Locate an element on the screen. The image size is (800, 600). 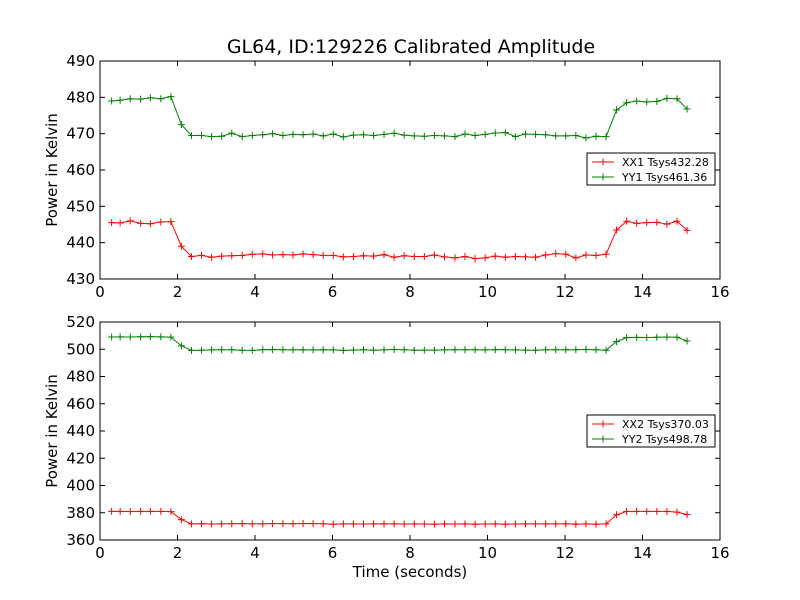
y-tick-label: 490 is located at coordinates (80, 61).